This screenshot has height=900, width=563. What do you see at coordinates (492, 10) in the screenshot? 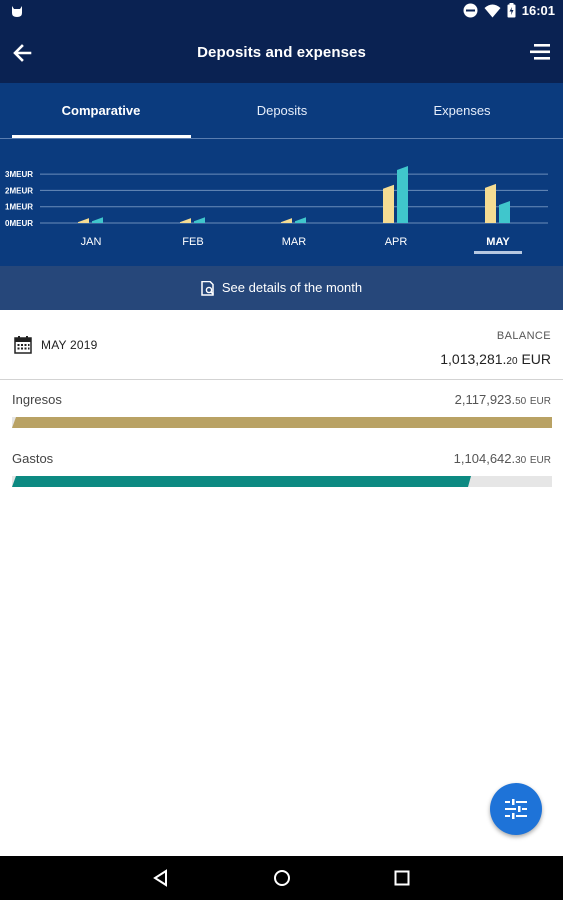
I see `wifi-icon` at bounding box center [492, 10].